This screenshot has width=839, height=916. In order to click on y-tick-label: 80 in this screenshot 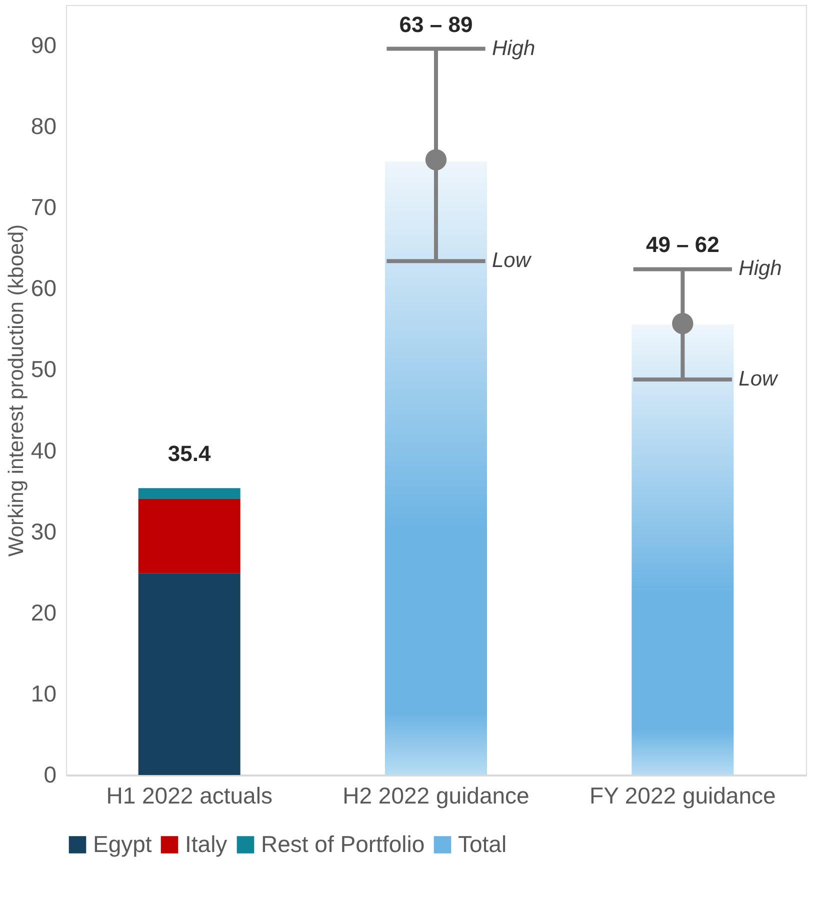, I will do `click(43, 126)`.